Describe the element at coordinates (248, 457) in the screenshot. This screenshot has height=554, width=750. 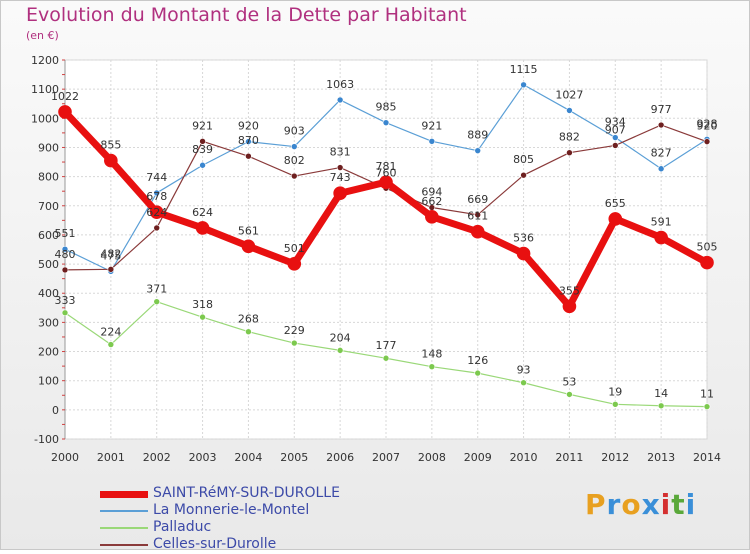
I see `x-tick-label: 2004` at that location.